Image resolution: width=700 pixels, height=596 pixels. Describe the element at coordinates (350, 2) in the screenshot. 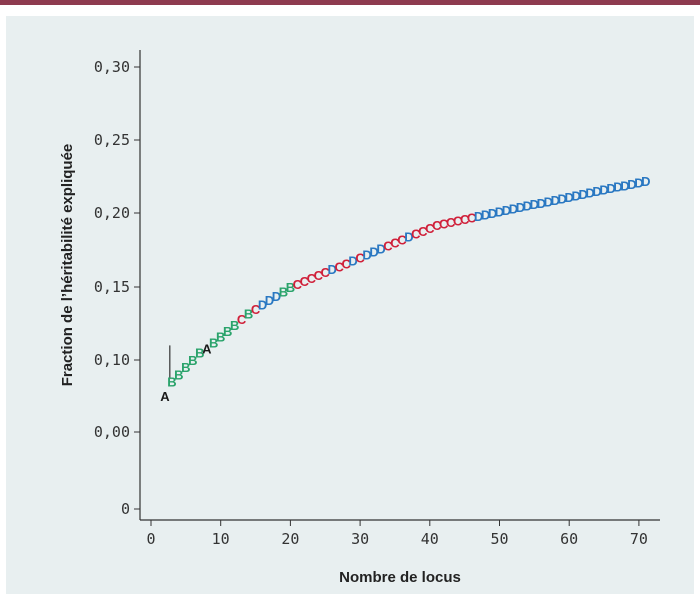

I see `top-accent-bar` at that location.